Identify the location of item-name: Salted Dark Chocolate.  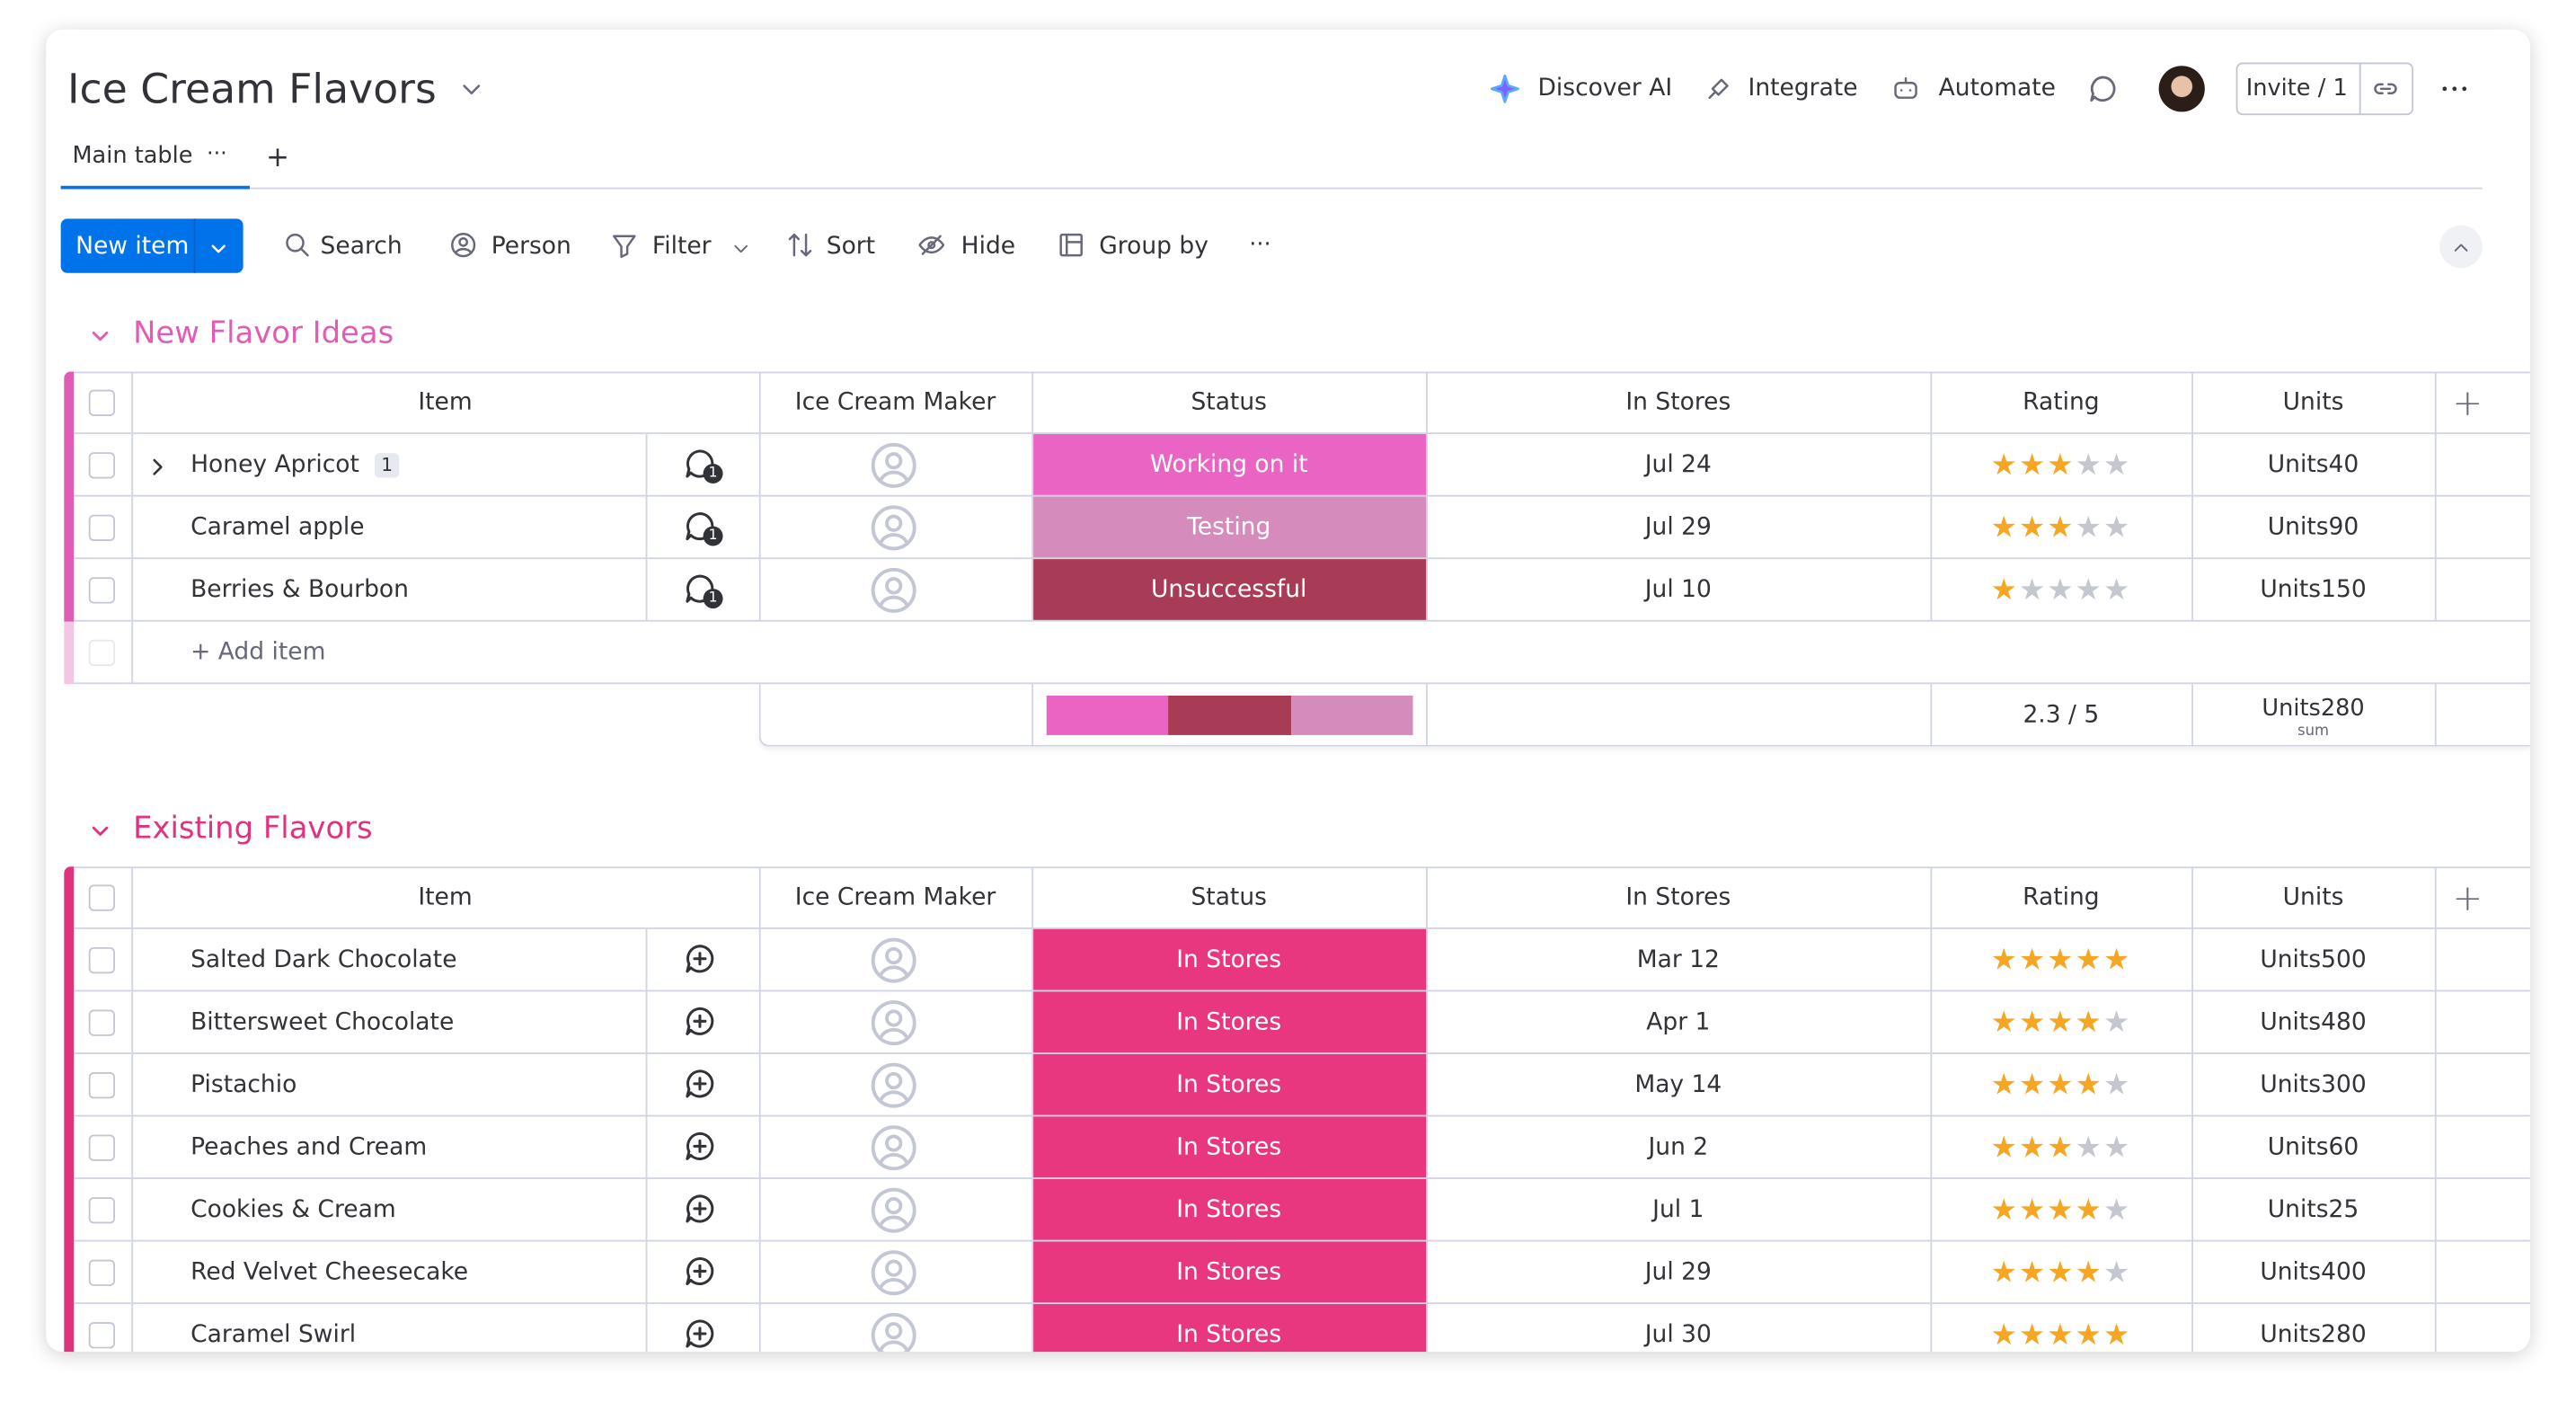
(323, 960).